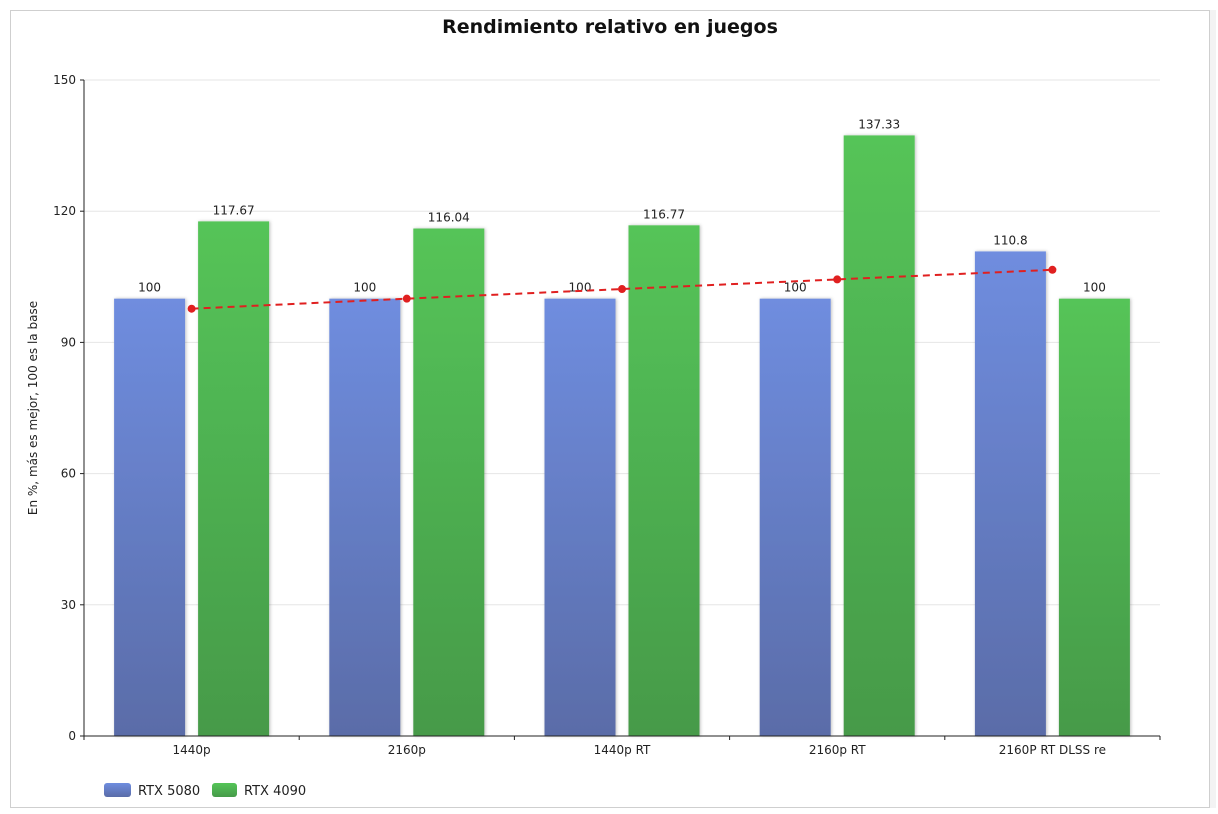 The height and width of the screenshot is (814, 1218). Describe the element at coordinates (1213, 409) in the screenshot. I see `scrollbar-track` at that location.